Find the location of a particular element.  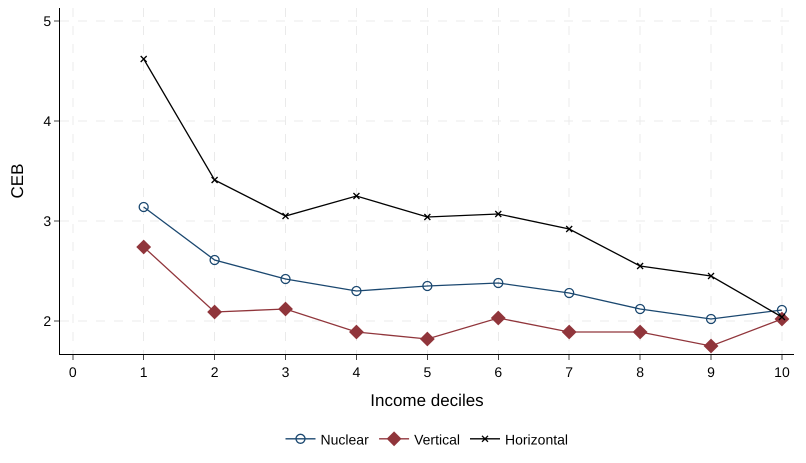

x-tick-label: 5 is located at coordinates (427, 372).